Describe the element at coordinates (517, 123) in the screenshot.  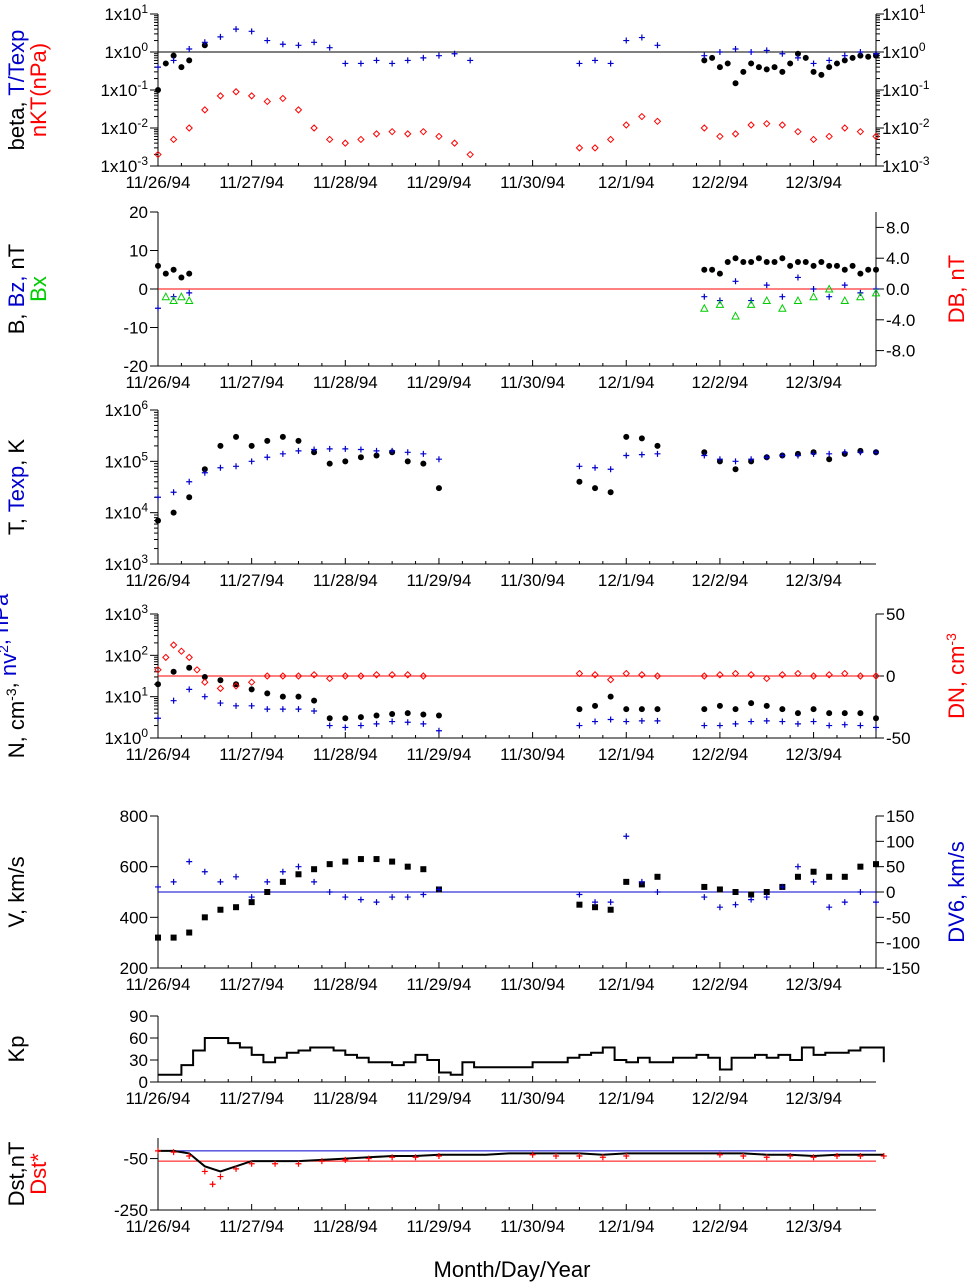
I see `series-nkt-npa-` at that location.